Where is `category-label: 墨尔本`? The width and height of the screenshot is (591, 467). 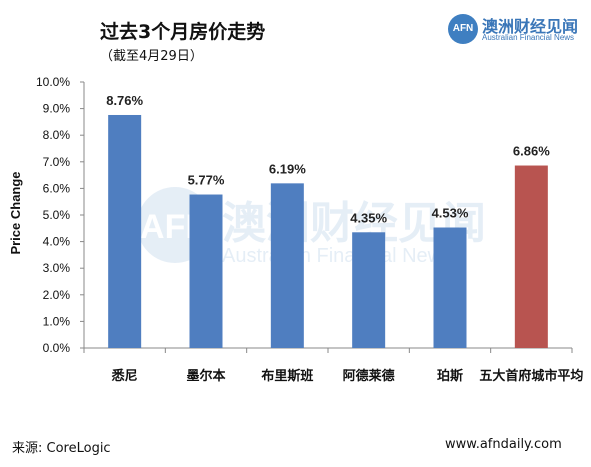 category-label: 墨尔本 is located at coordinates (205, 376).